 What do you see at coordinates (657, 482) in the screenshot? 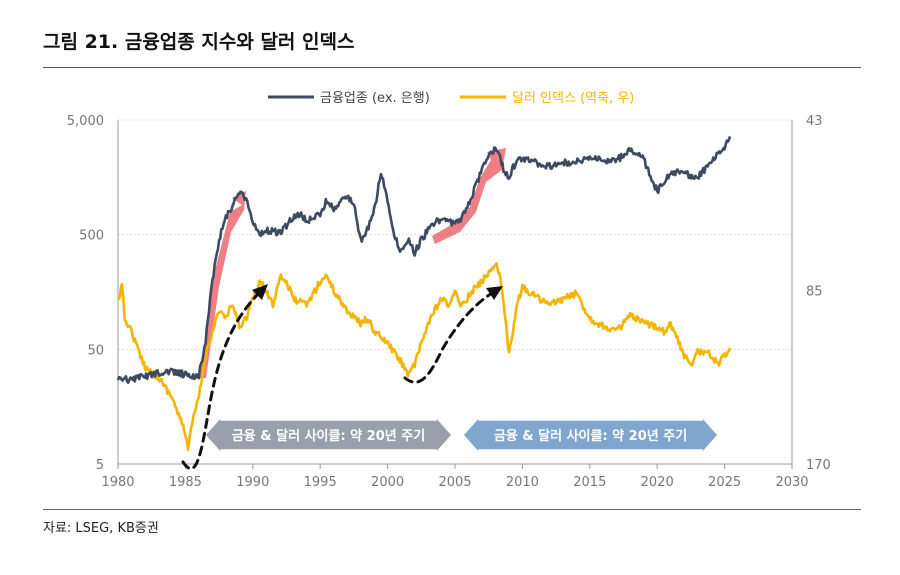
I see `x-tick-label: 2020` at bounding box center [657, 482].